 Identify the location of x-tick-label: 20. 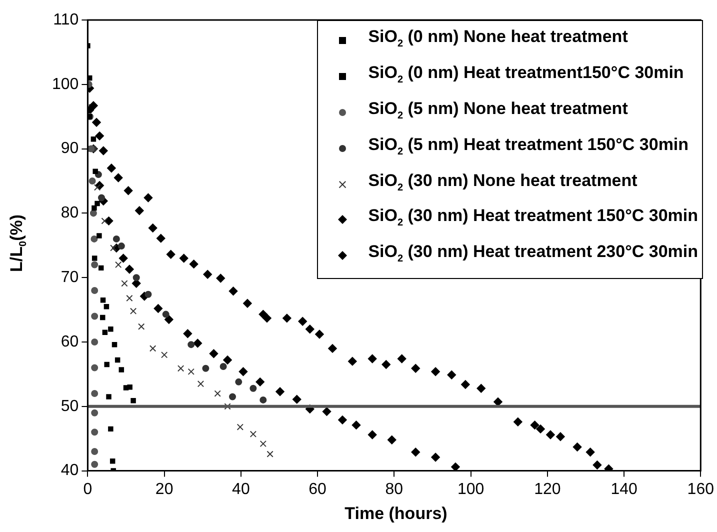
(164, 489).